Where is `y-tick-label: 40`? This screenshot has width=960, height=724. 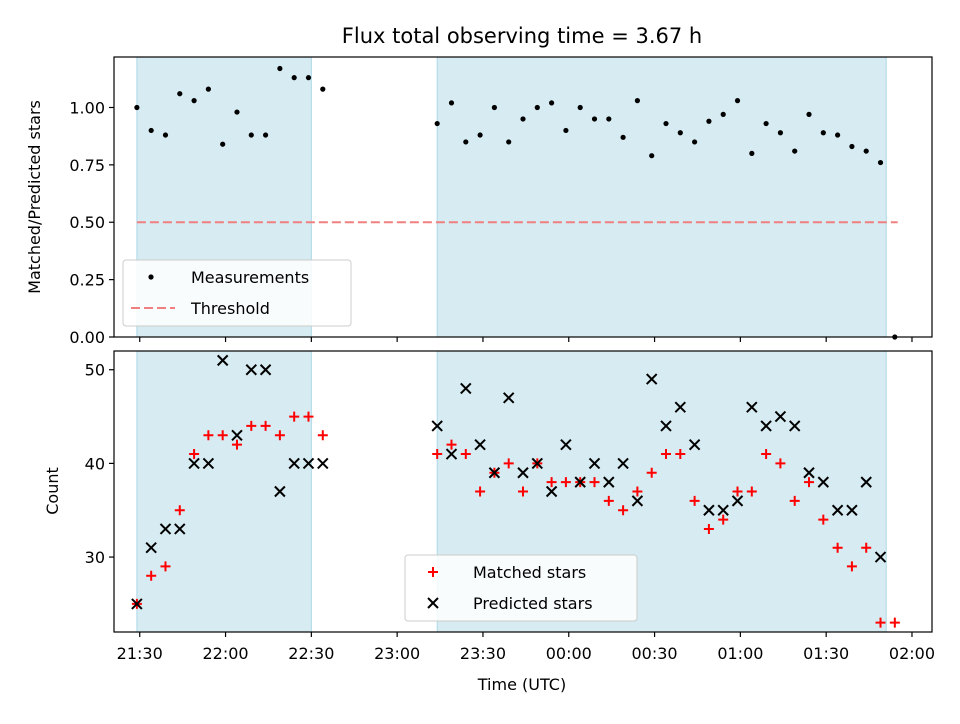 y-tick-label: 40 is located at coordinates (95, 463).